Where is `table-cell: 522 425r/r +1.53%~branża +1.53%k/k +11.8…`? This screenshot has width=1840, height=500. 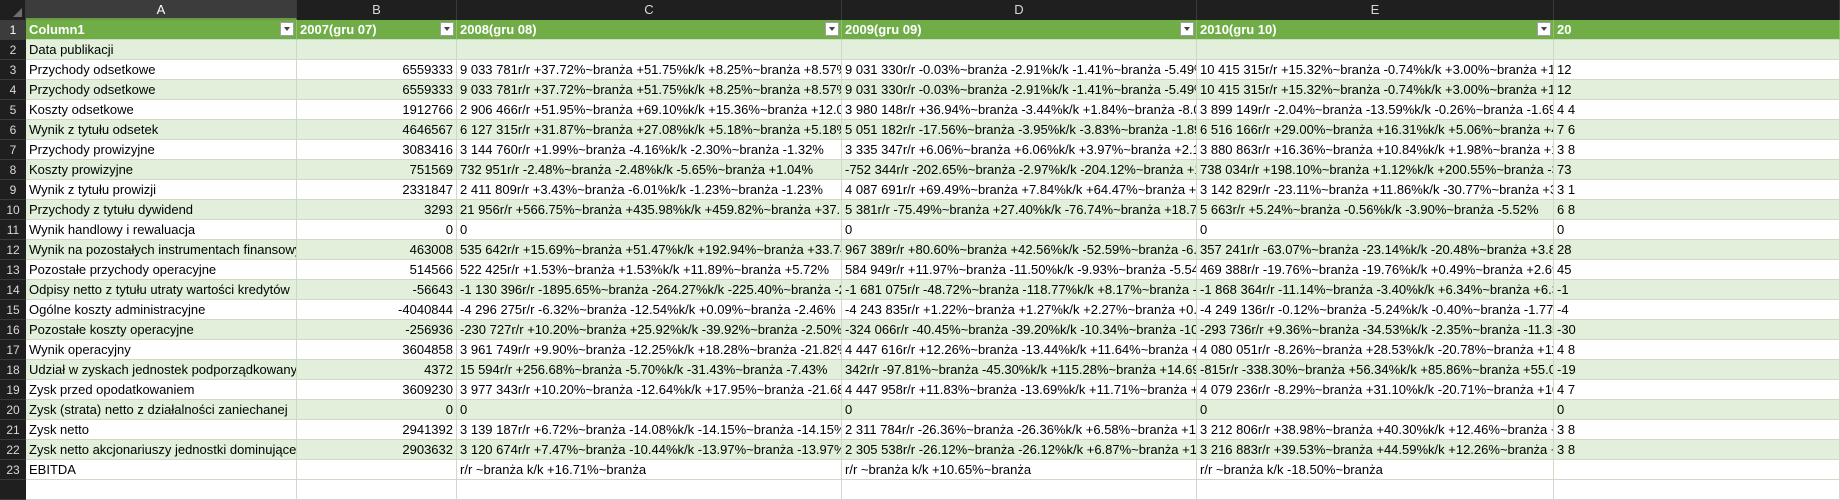
table-cell: 522 425r/r +1.53%~branża +1.53%k/k +11.8… is located at coordinates (649, 270).